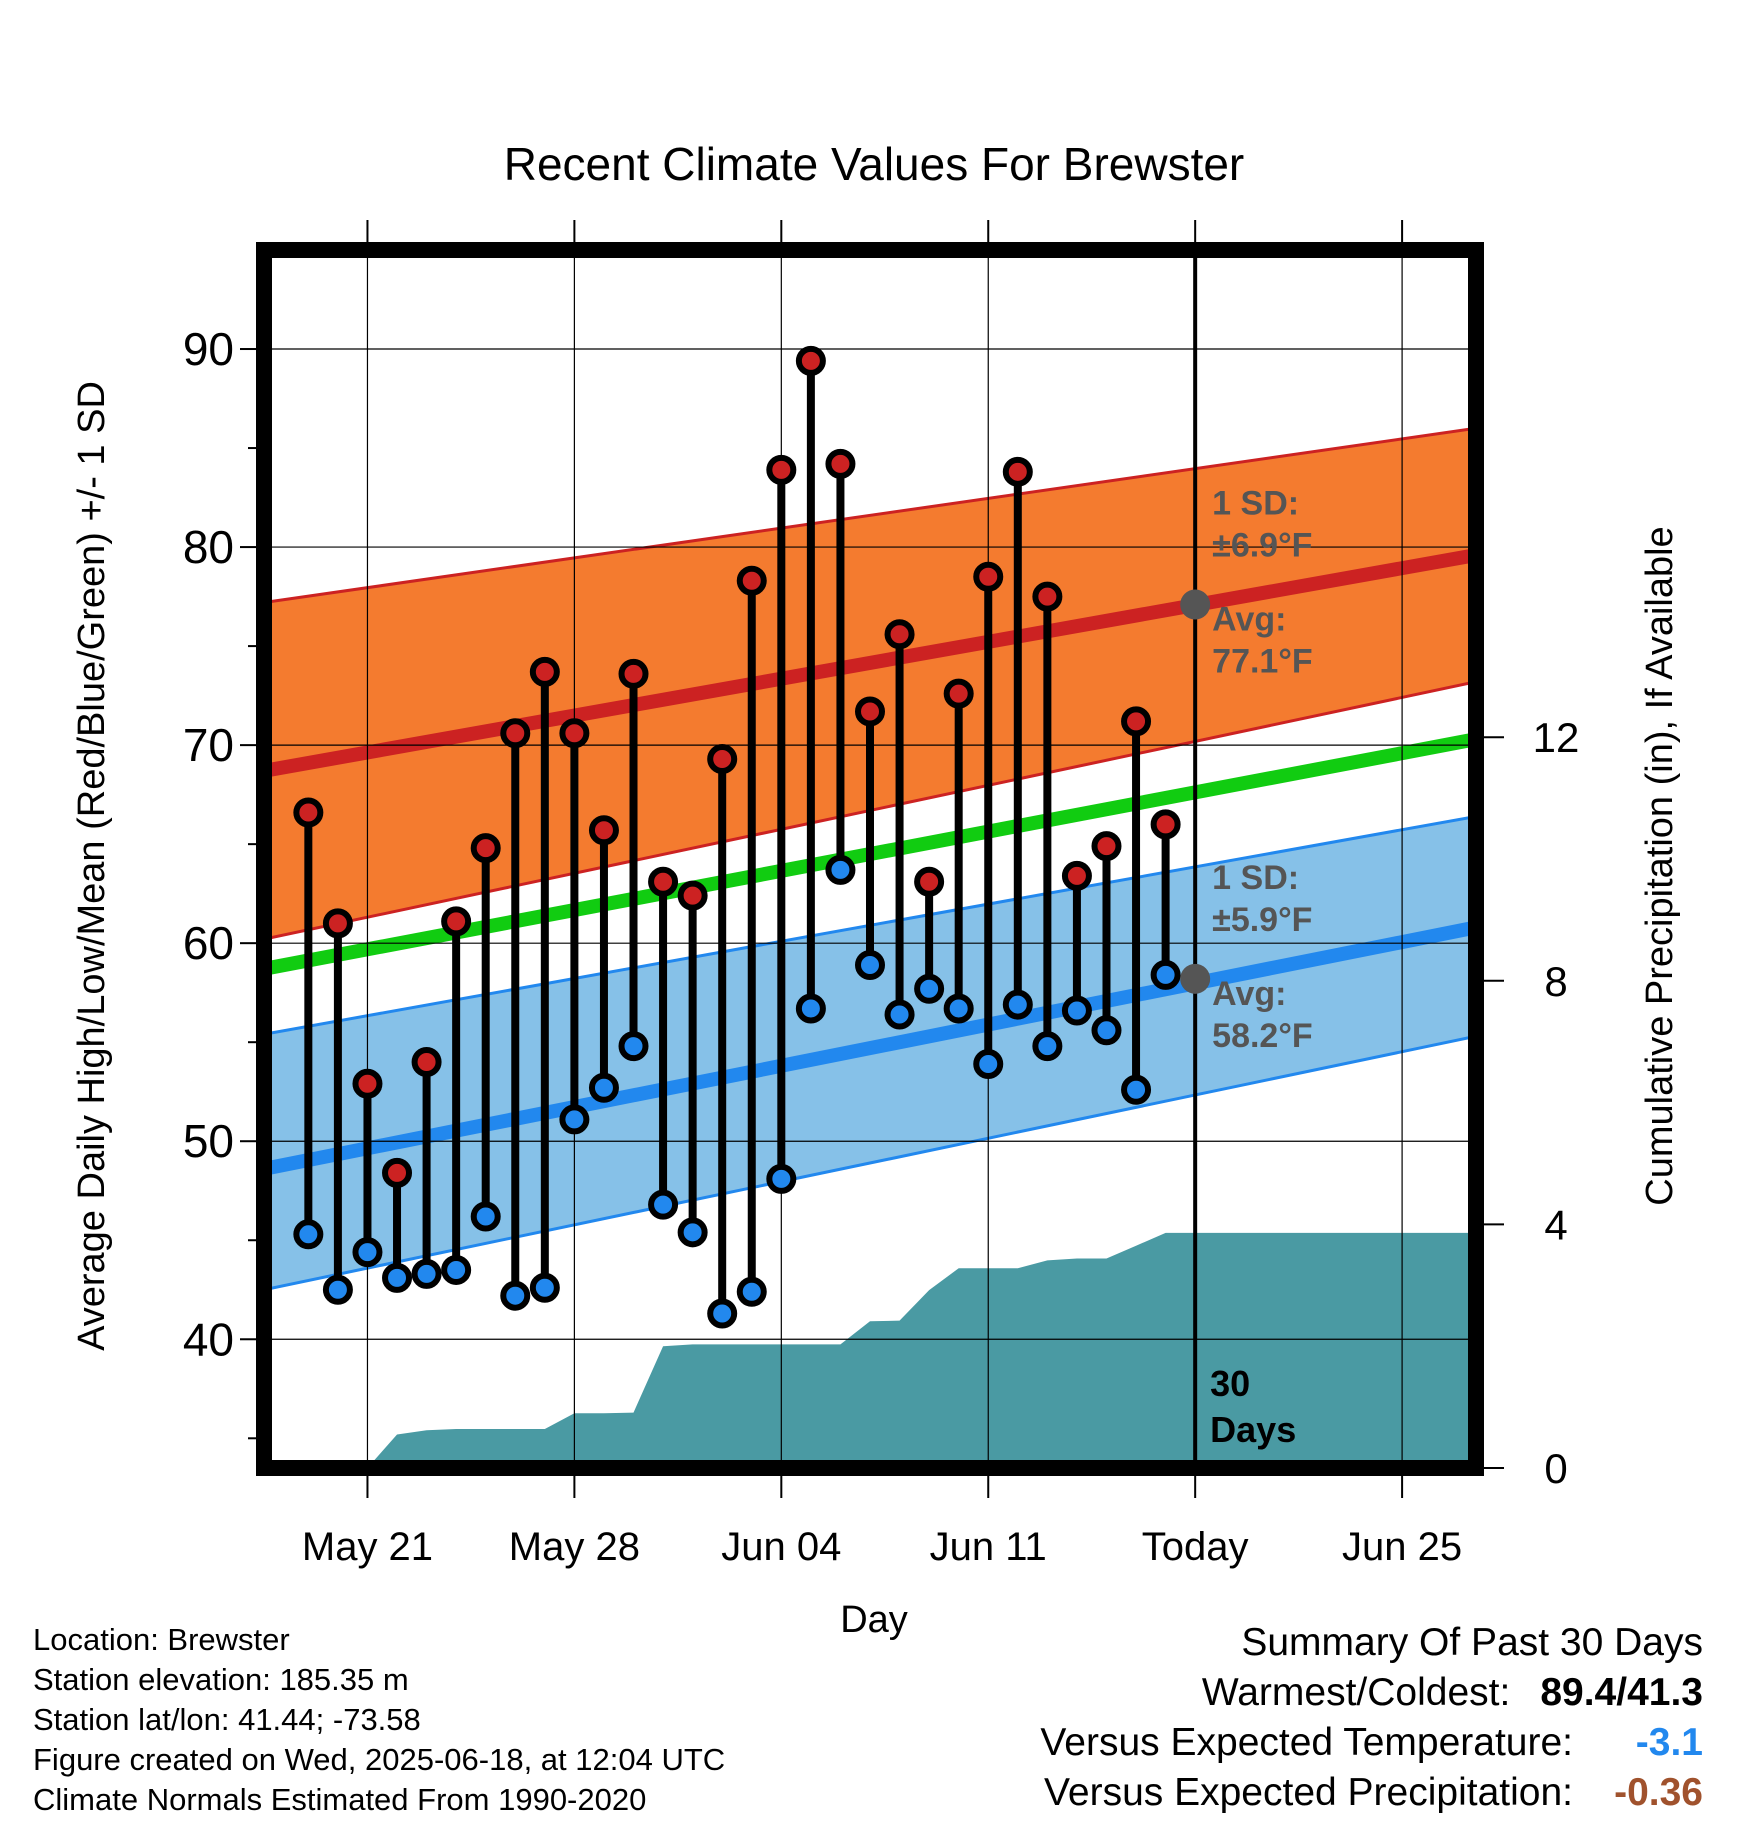 The width and height of the screenshot is (1748, 1828). What do you see at coordinates (208, 745) in the screenshot?
I see `y-tick-label: 70` at bounding box center [208, 745].